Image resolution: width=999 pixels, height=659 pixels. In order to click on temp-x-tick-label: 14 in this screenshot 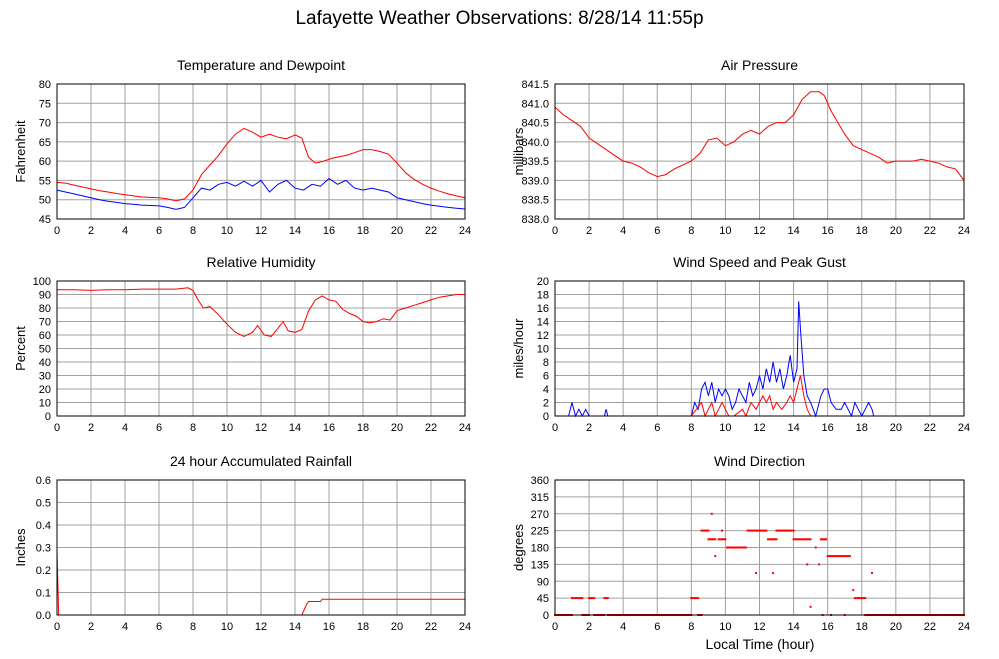, I will do `click(295, 231)`.